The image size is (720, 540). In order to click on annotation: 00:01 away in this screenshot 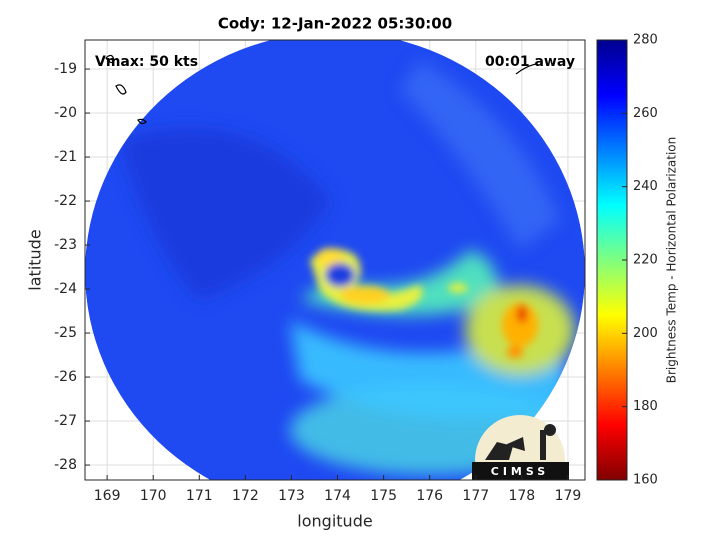, I will do `click(530, 62)`.